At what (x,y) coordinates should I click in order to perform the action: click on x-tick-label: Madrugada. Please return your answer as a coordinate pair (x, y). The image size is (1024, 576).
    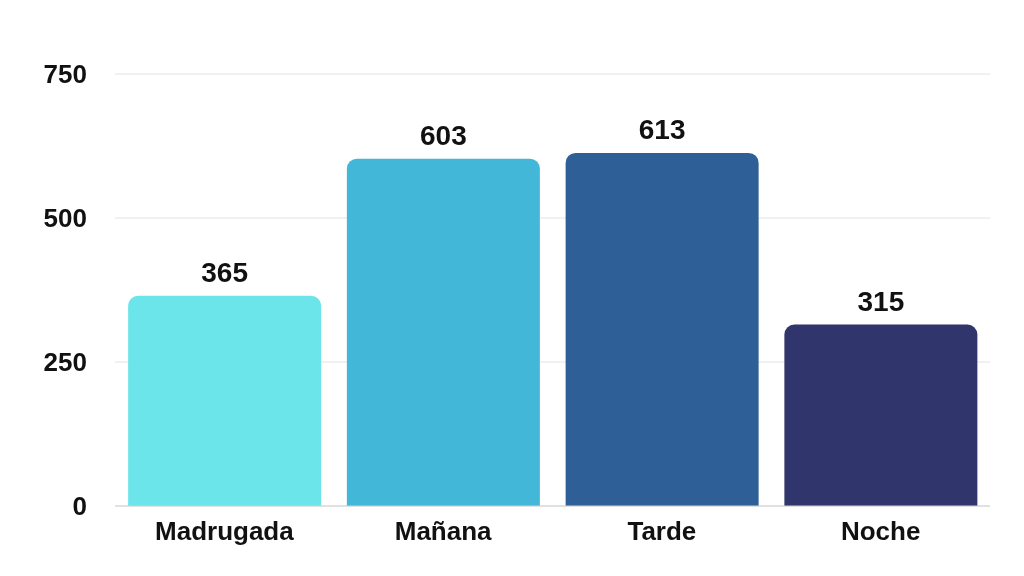
    Looking at the image, I should click on (225, 531).